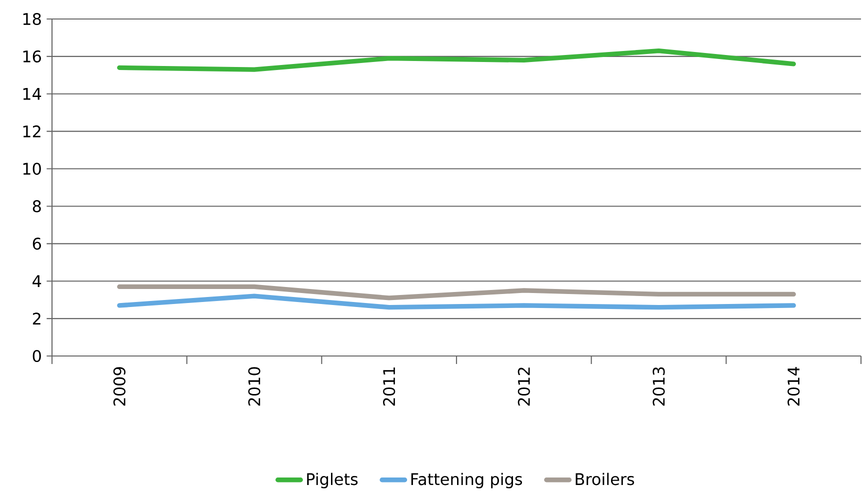 This screenshot has height=492, width=863. What do you see at coordinates (658, 386) in the screenshot?
I see `x-tick-label: 2013` at bounding box center [658, 386].